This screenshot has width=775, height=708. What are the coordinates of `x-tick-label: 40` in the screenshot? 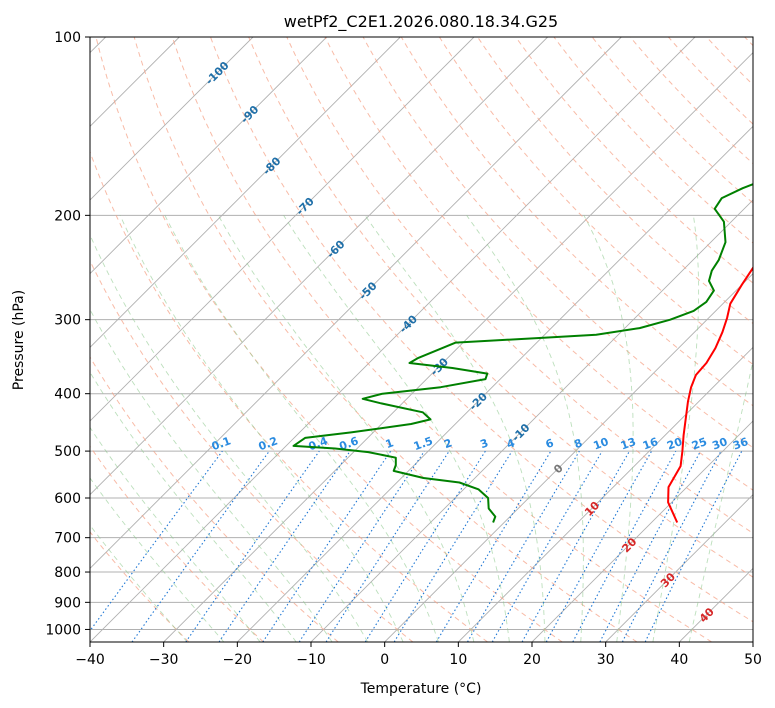 It's located at (679, 660).